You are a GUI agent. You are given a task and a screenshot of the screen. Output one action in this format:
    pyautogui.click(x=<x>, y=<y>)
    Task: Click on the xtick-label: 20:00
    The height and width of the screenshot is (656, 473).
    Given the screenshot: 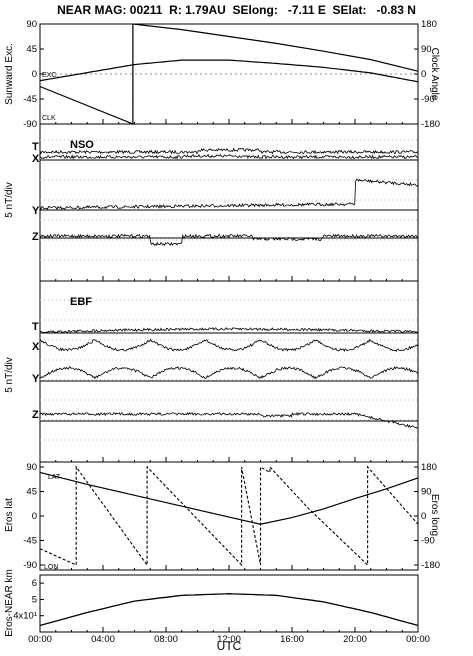 What is the action you would take?
    pyautogui.click(x=355, y=639)
    